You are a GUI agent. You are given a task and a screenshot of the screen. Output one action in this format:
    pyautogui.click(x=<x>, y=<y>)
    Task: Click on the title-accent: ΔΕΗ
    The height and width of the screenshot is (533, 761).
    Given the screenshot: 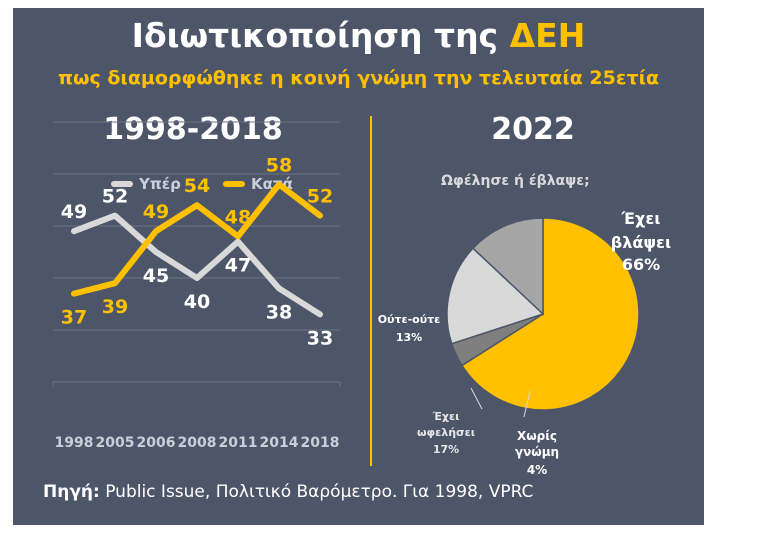 What is the action you would take?
    pyautogui.click(x=547, y=35)
    